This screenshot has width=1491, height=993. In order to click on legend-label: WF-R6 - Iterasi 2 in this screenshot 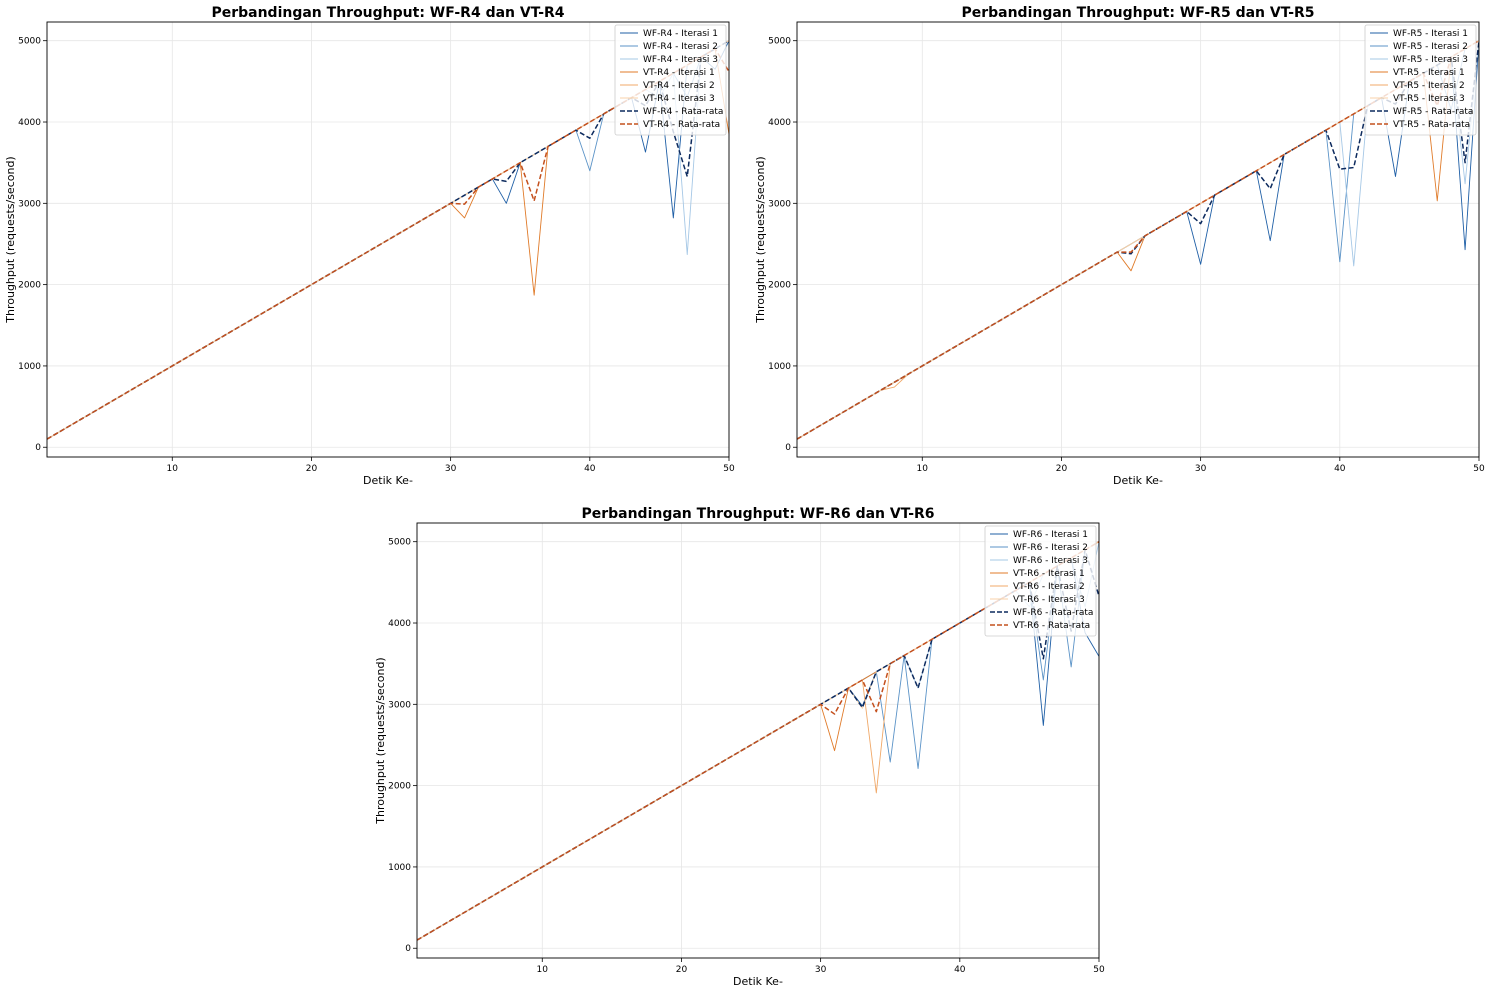, I will do `click(1050, 548)`.